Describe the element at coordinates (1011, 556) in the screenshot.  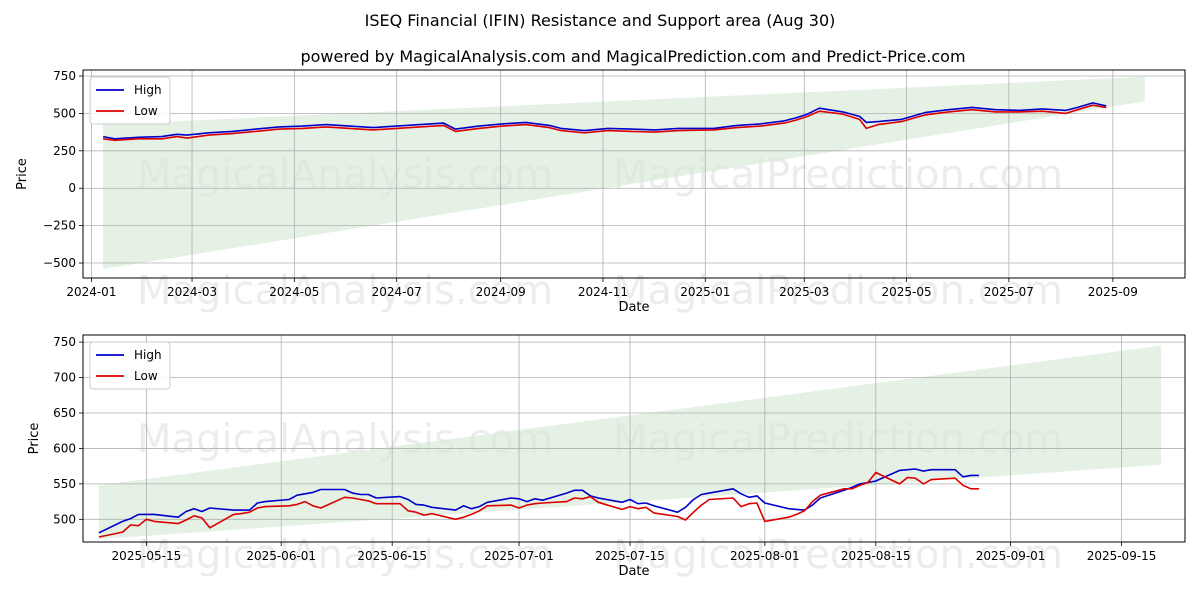
I see `x-tick-label: 2025-09-01` at that location.